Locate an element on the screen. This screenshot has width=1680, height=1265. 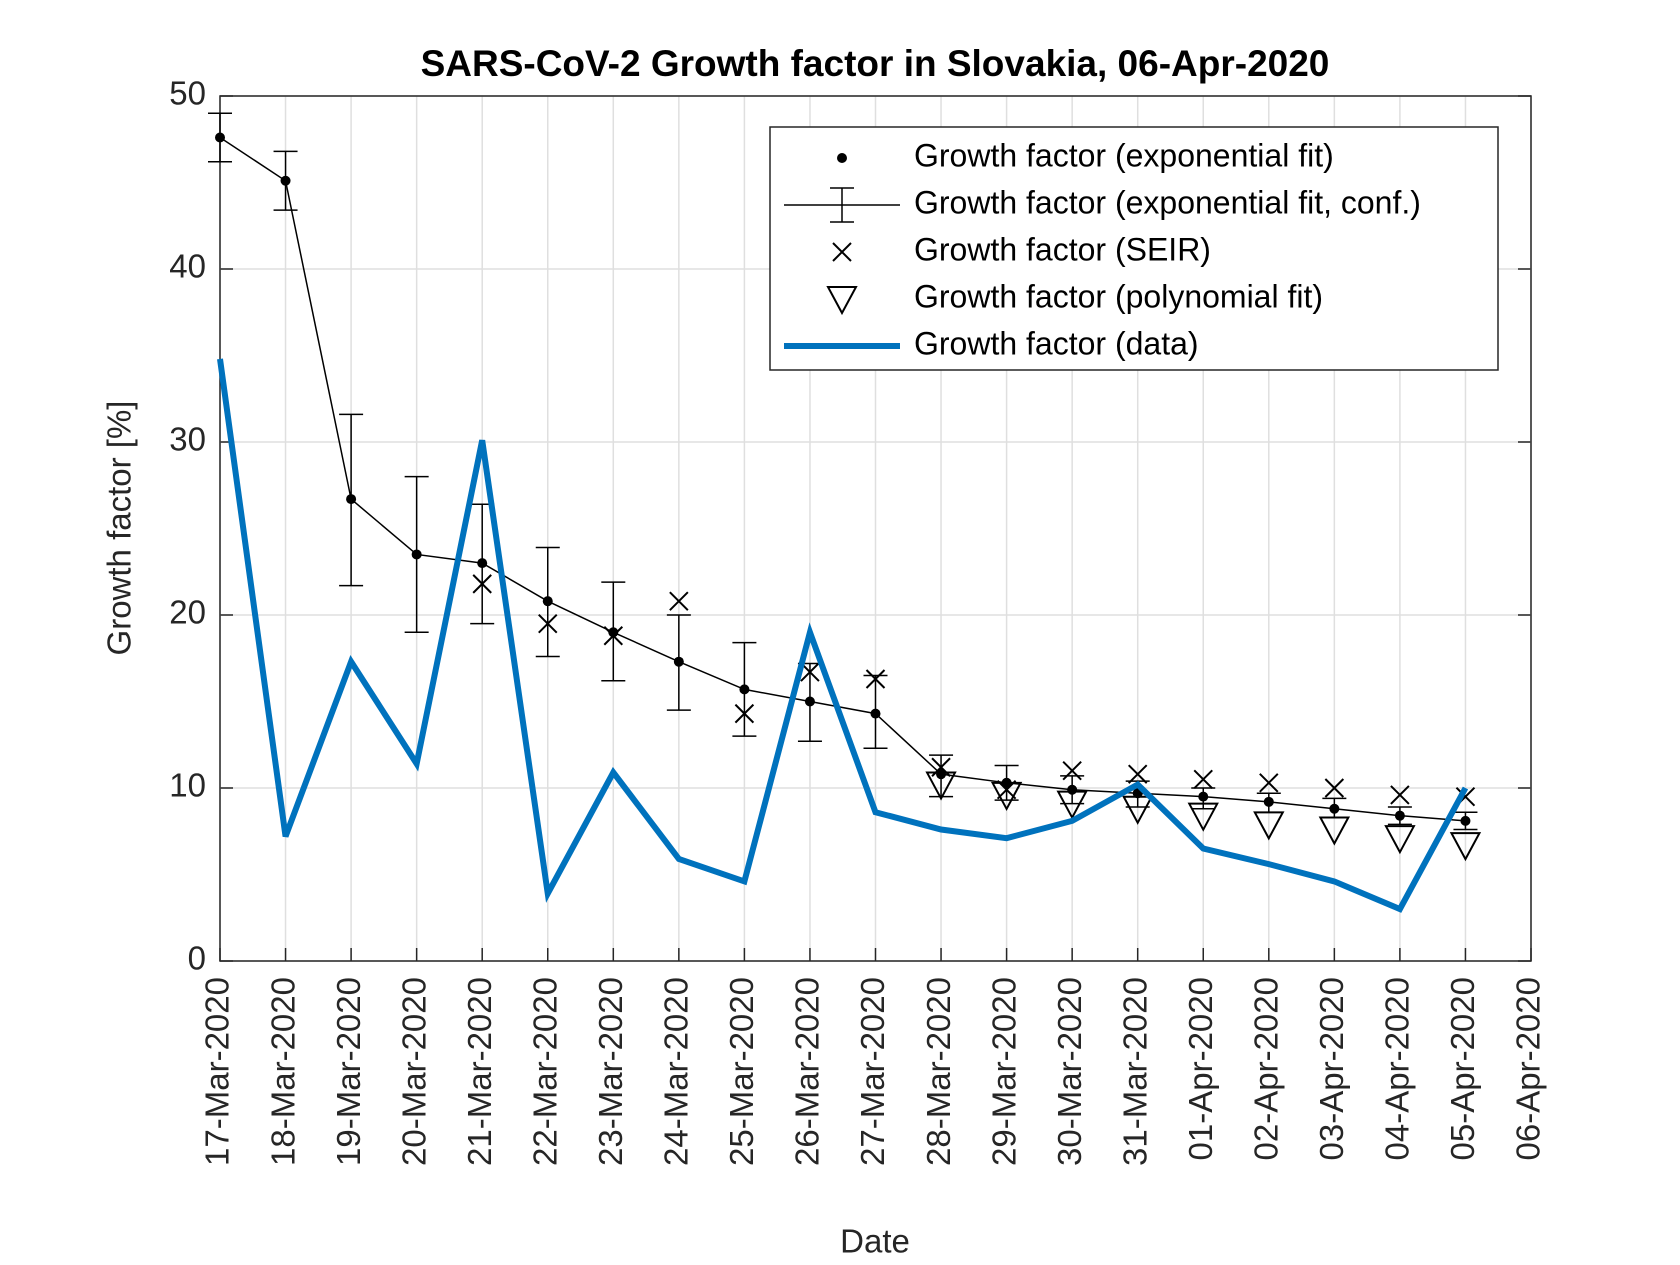
x-tick-label: 19-Mar-2020 is located at coordinates (348, 1071).